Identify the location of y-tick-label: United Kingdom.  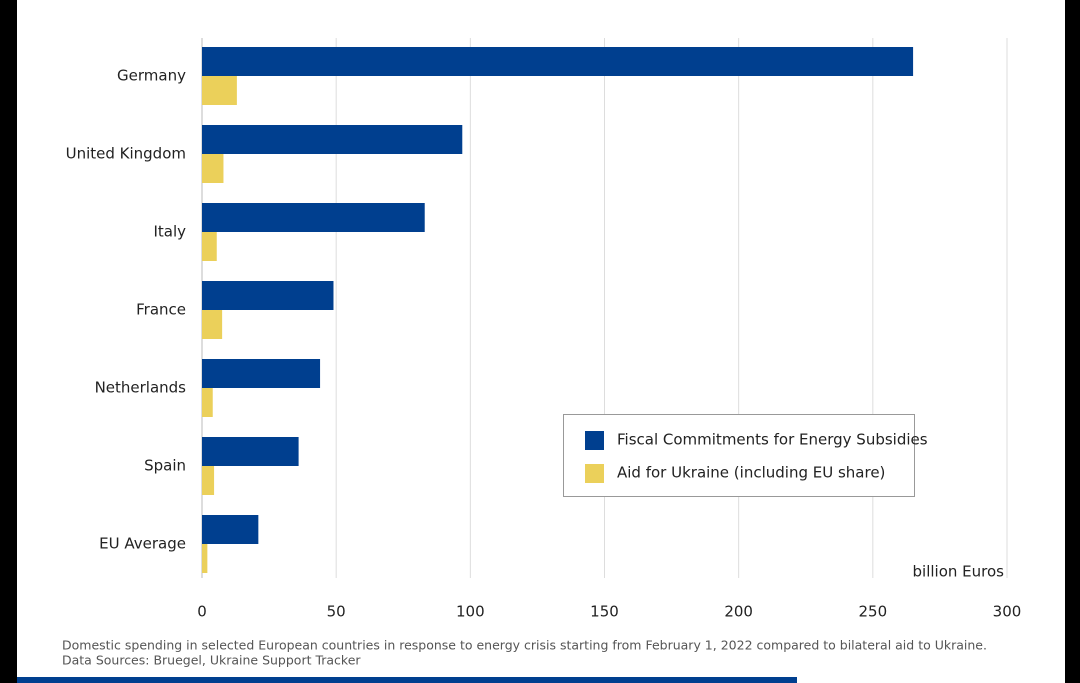
(126, 154).